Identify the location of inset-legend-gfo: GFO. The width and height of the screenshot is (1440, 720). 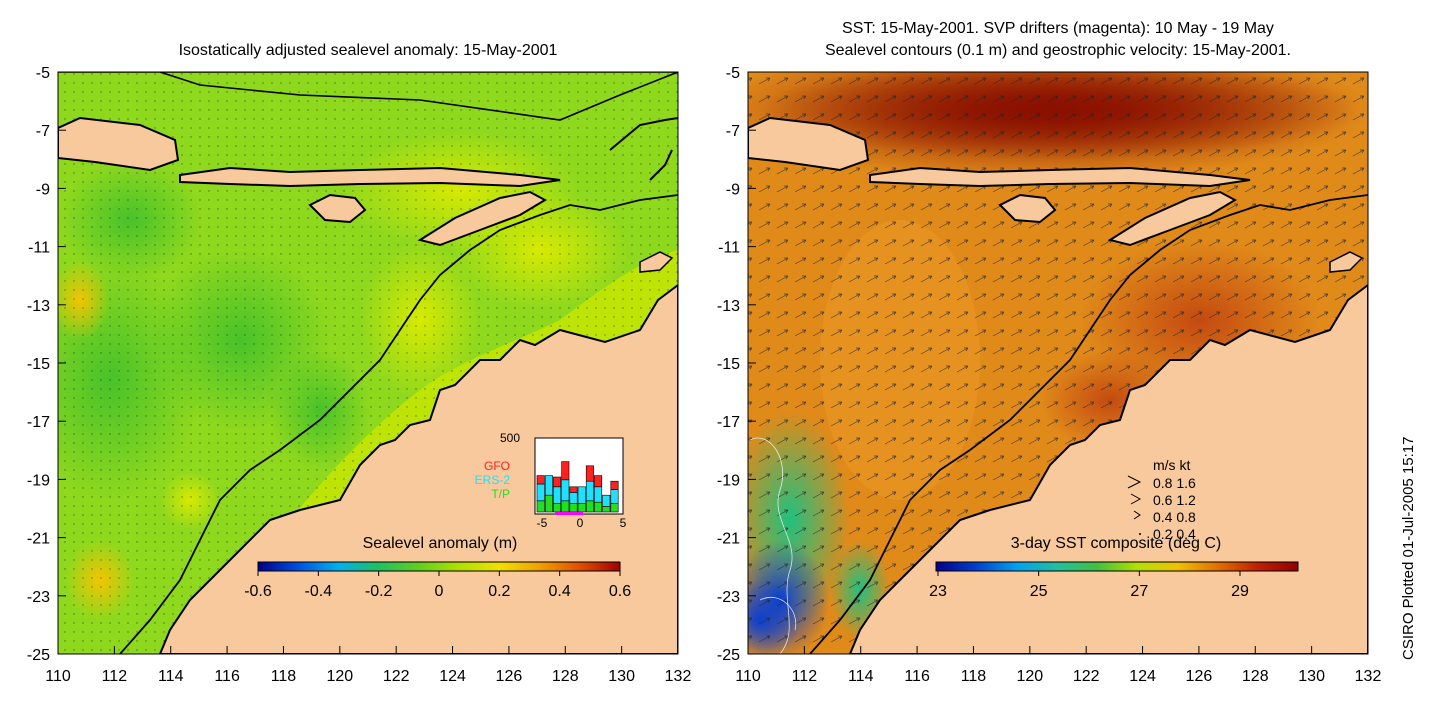
(497, 466).